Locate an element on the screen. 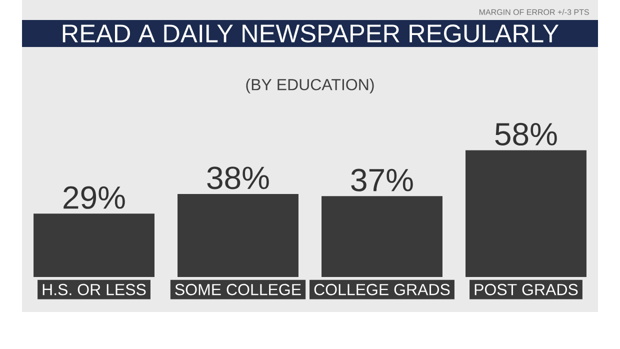 The height and width of the screenshot is (349, 620). data-label: 38% is located at coordinates (238, 178).